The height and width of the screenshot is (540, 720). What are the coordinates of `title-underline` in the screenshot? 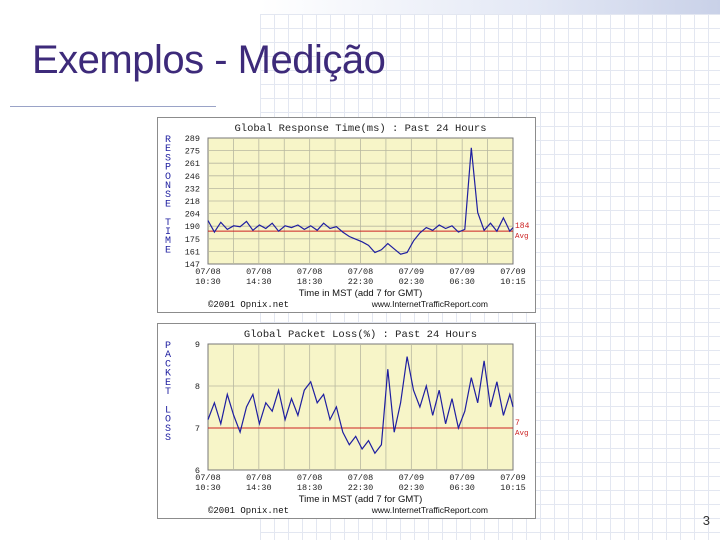 It's located at (113, 106).